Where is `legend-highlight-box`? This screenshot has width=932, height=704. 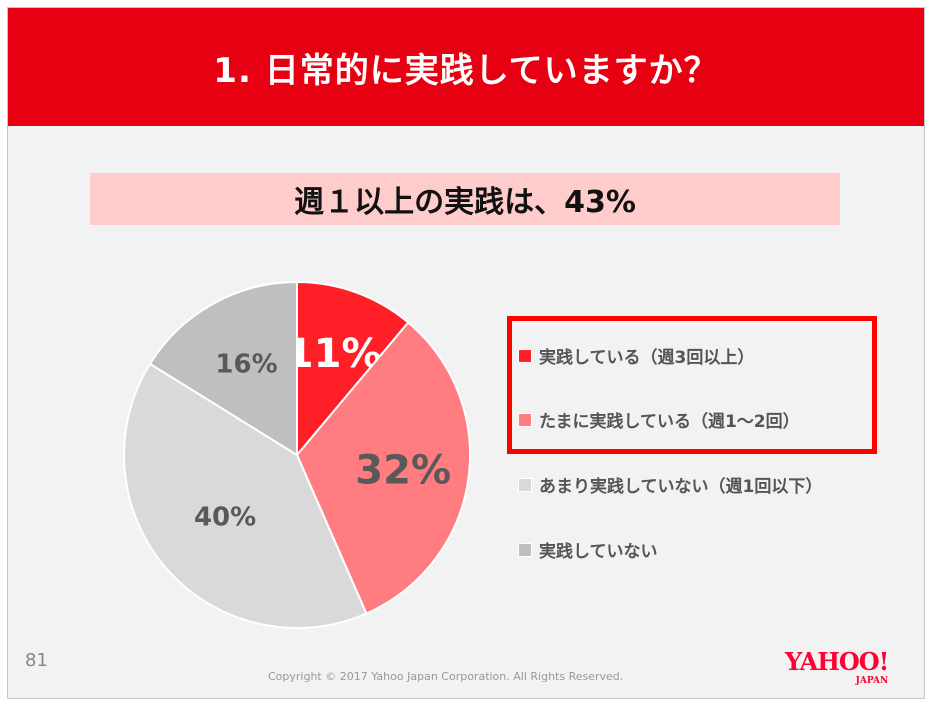 legend-highlight-box is located at coordinates (692, 385).